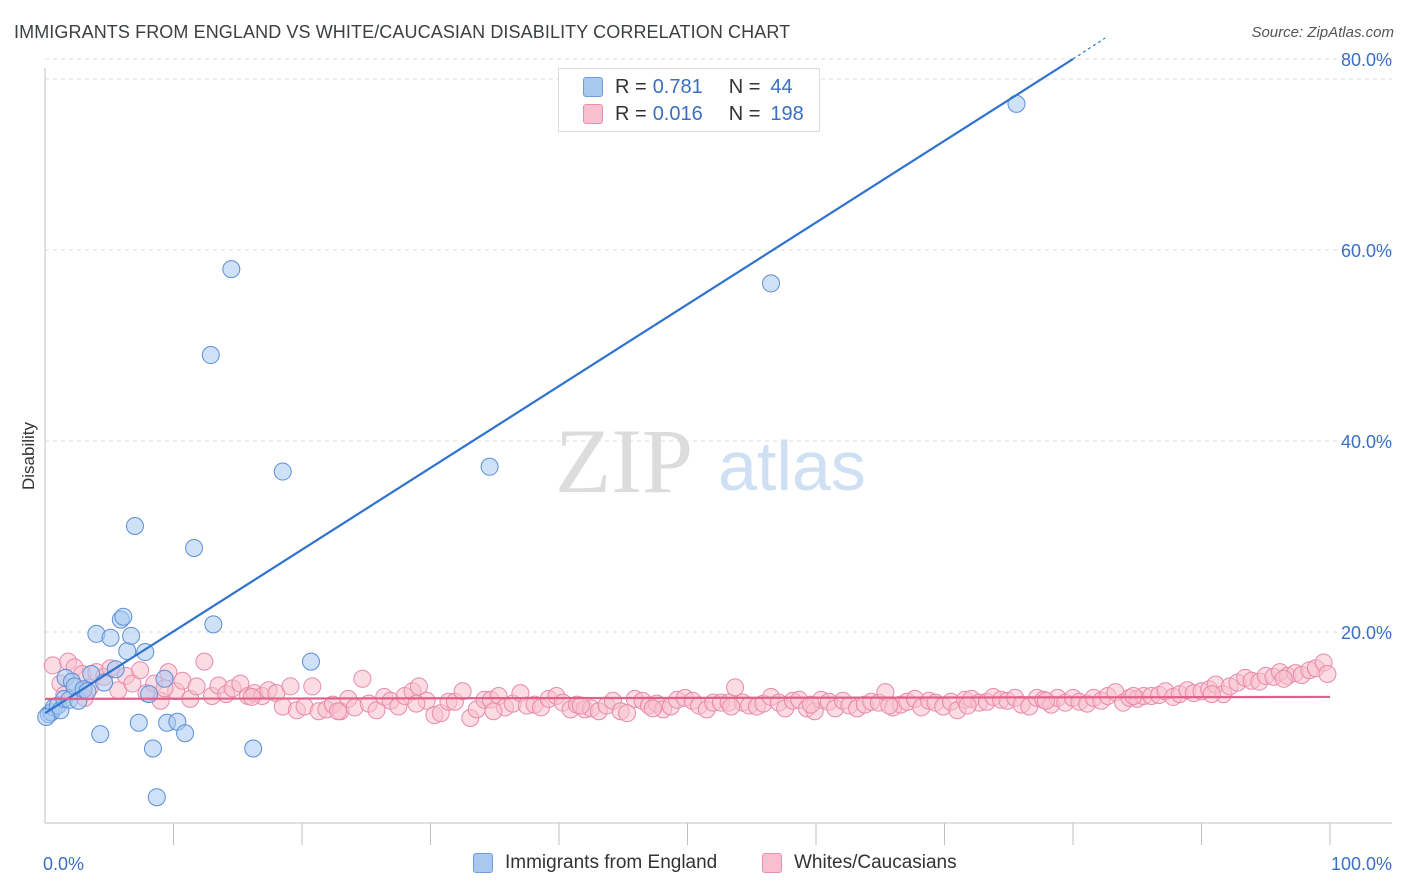 The image size is (1406, 892). I want to click on legend-item-whites: Whites/Caucasians, so click(859, 863).